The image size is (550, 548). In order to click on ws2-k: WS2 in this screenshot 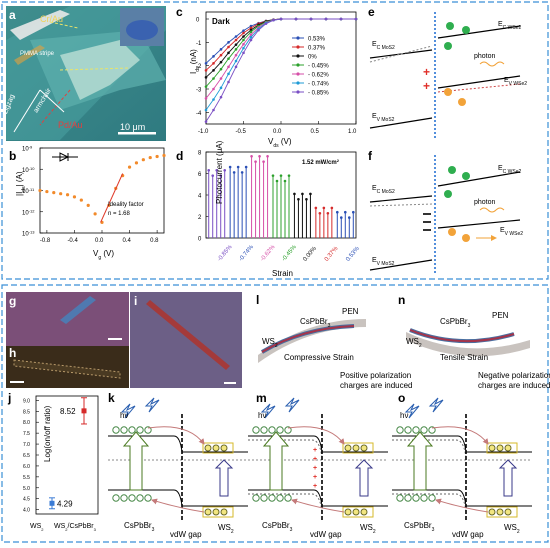, I will do `click(226, 529)`.